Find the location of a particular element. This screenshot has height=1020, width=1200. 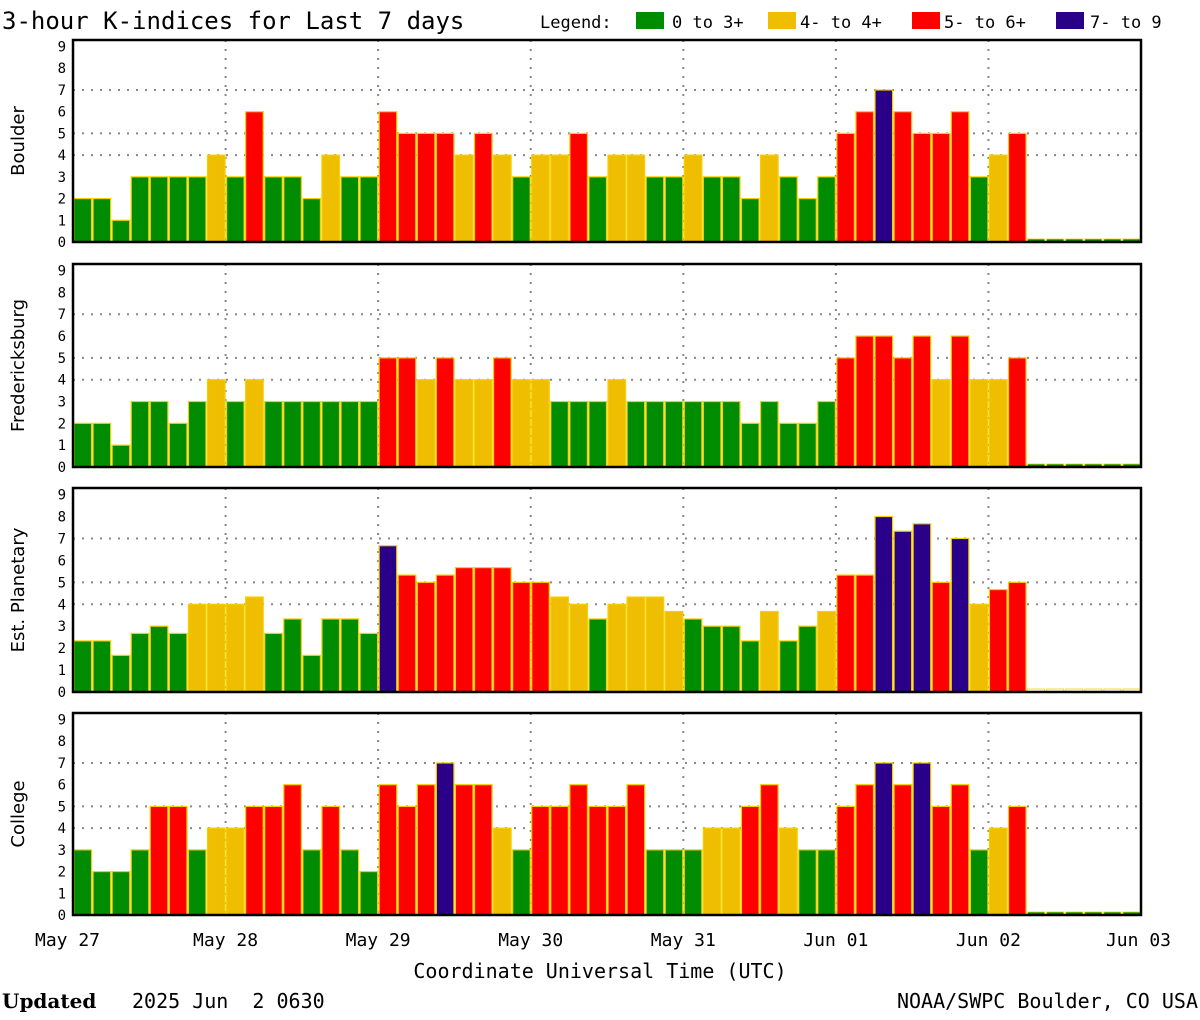

y-tick-label: 2 is located at coordinates (62, 424).